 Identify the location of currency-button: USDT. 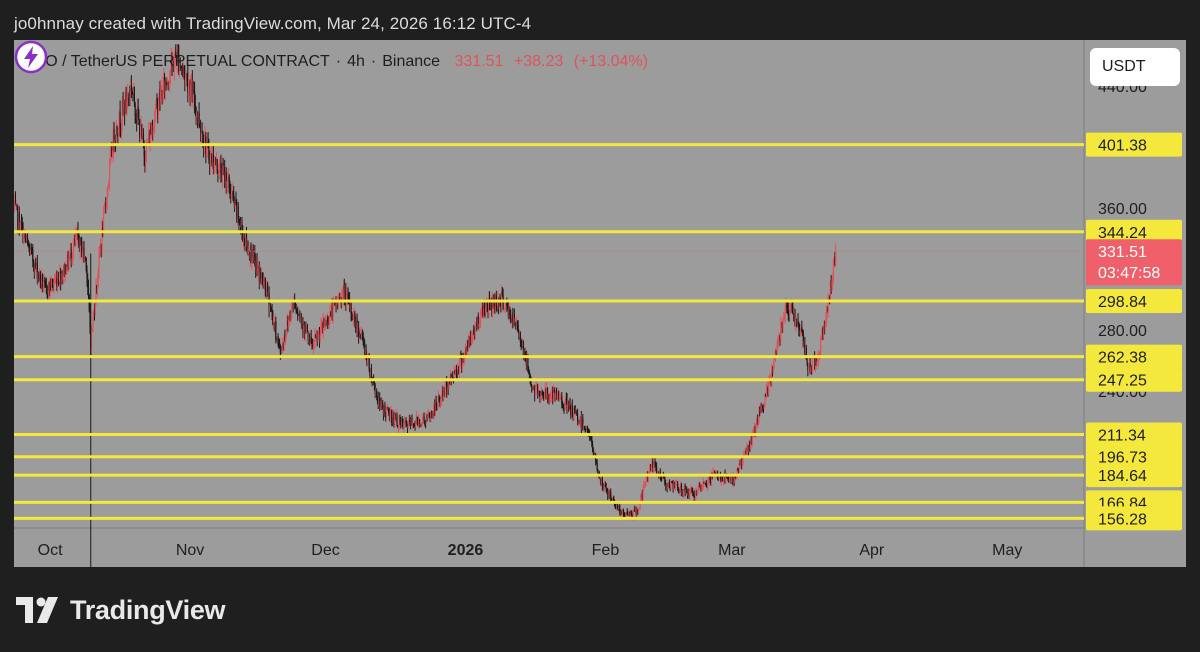
(1135, 67).